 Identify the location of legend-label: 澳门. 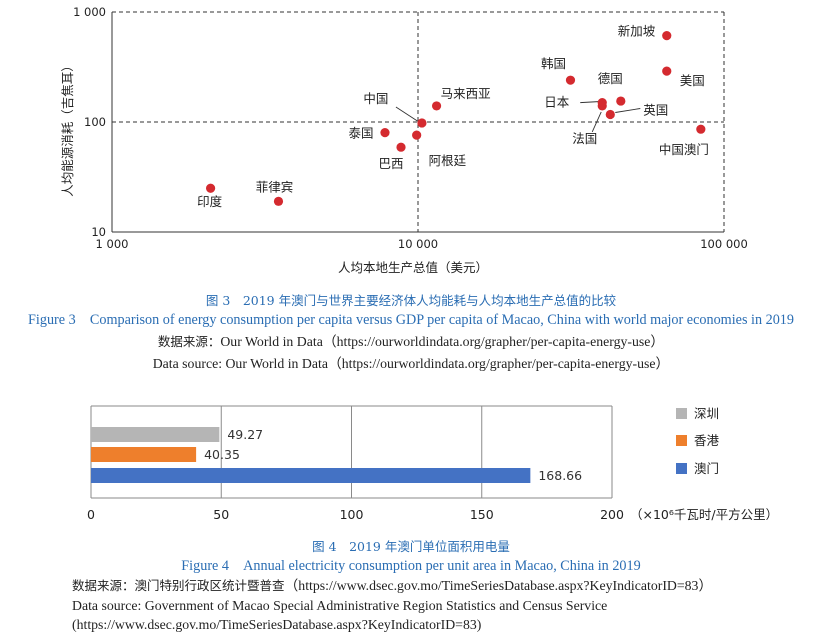
(706, 468).